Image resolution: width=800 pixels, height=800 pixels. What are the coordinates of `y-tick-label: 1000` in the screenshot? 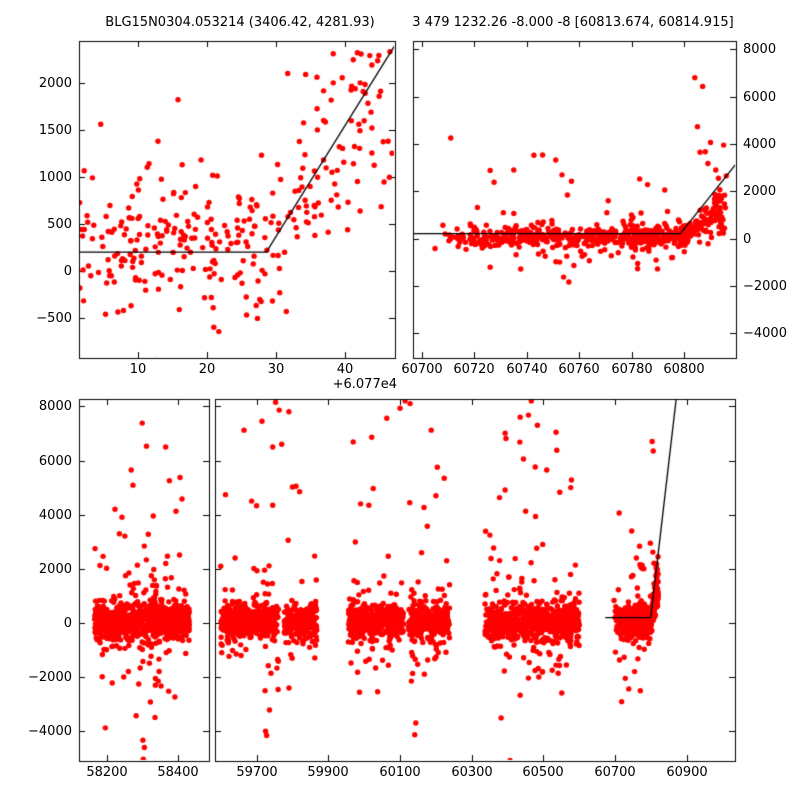 It's located at (55, 177).